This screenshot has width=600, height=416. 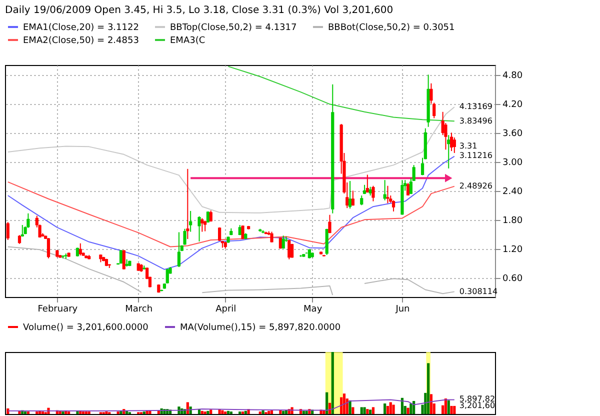 I want to click on chart-title: Daily 19/06/2009 Open 3.45, Hi 3.5, Lo 3.18, Close 3.31 (0.3%) Vol 3,201,600, so click(x=199, y=10).